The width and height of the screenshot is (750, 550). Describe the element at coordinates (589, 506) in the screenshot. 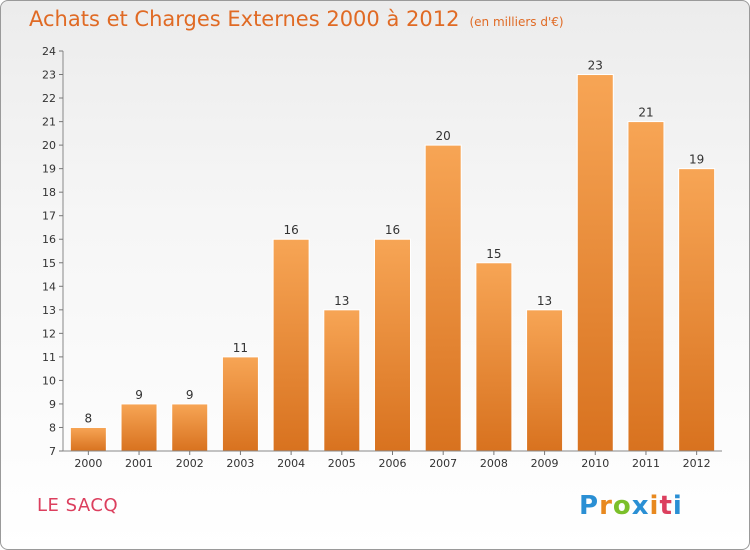

I see `logo-letter: P` at that location.